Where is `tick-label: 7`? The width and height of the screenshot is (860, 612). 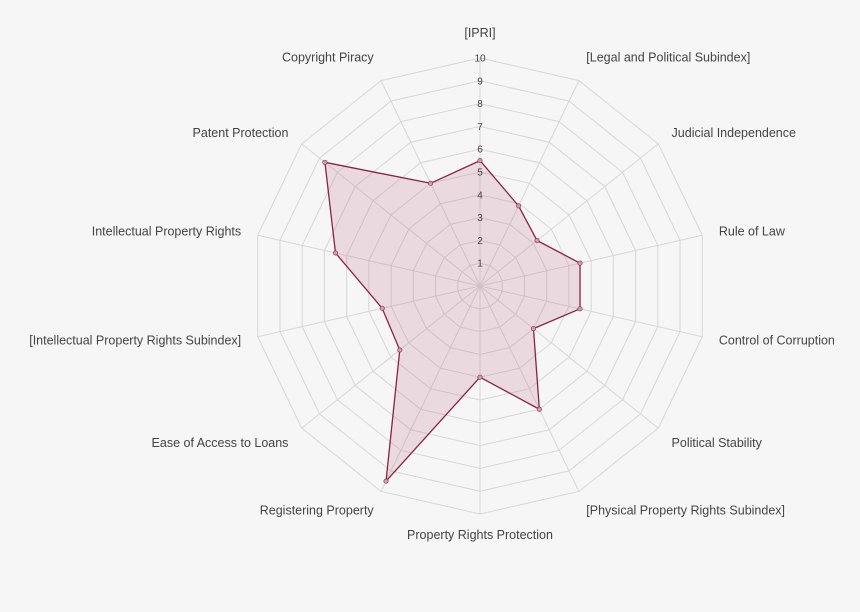
tick-label: 7 is located at coordinates (480, 127).